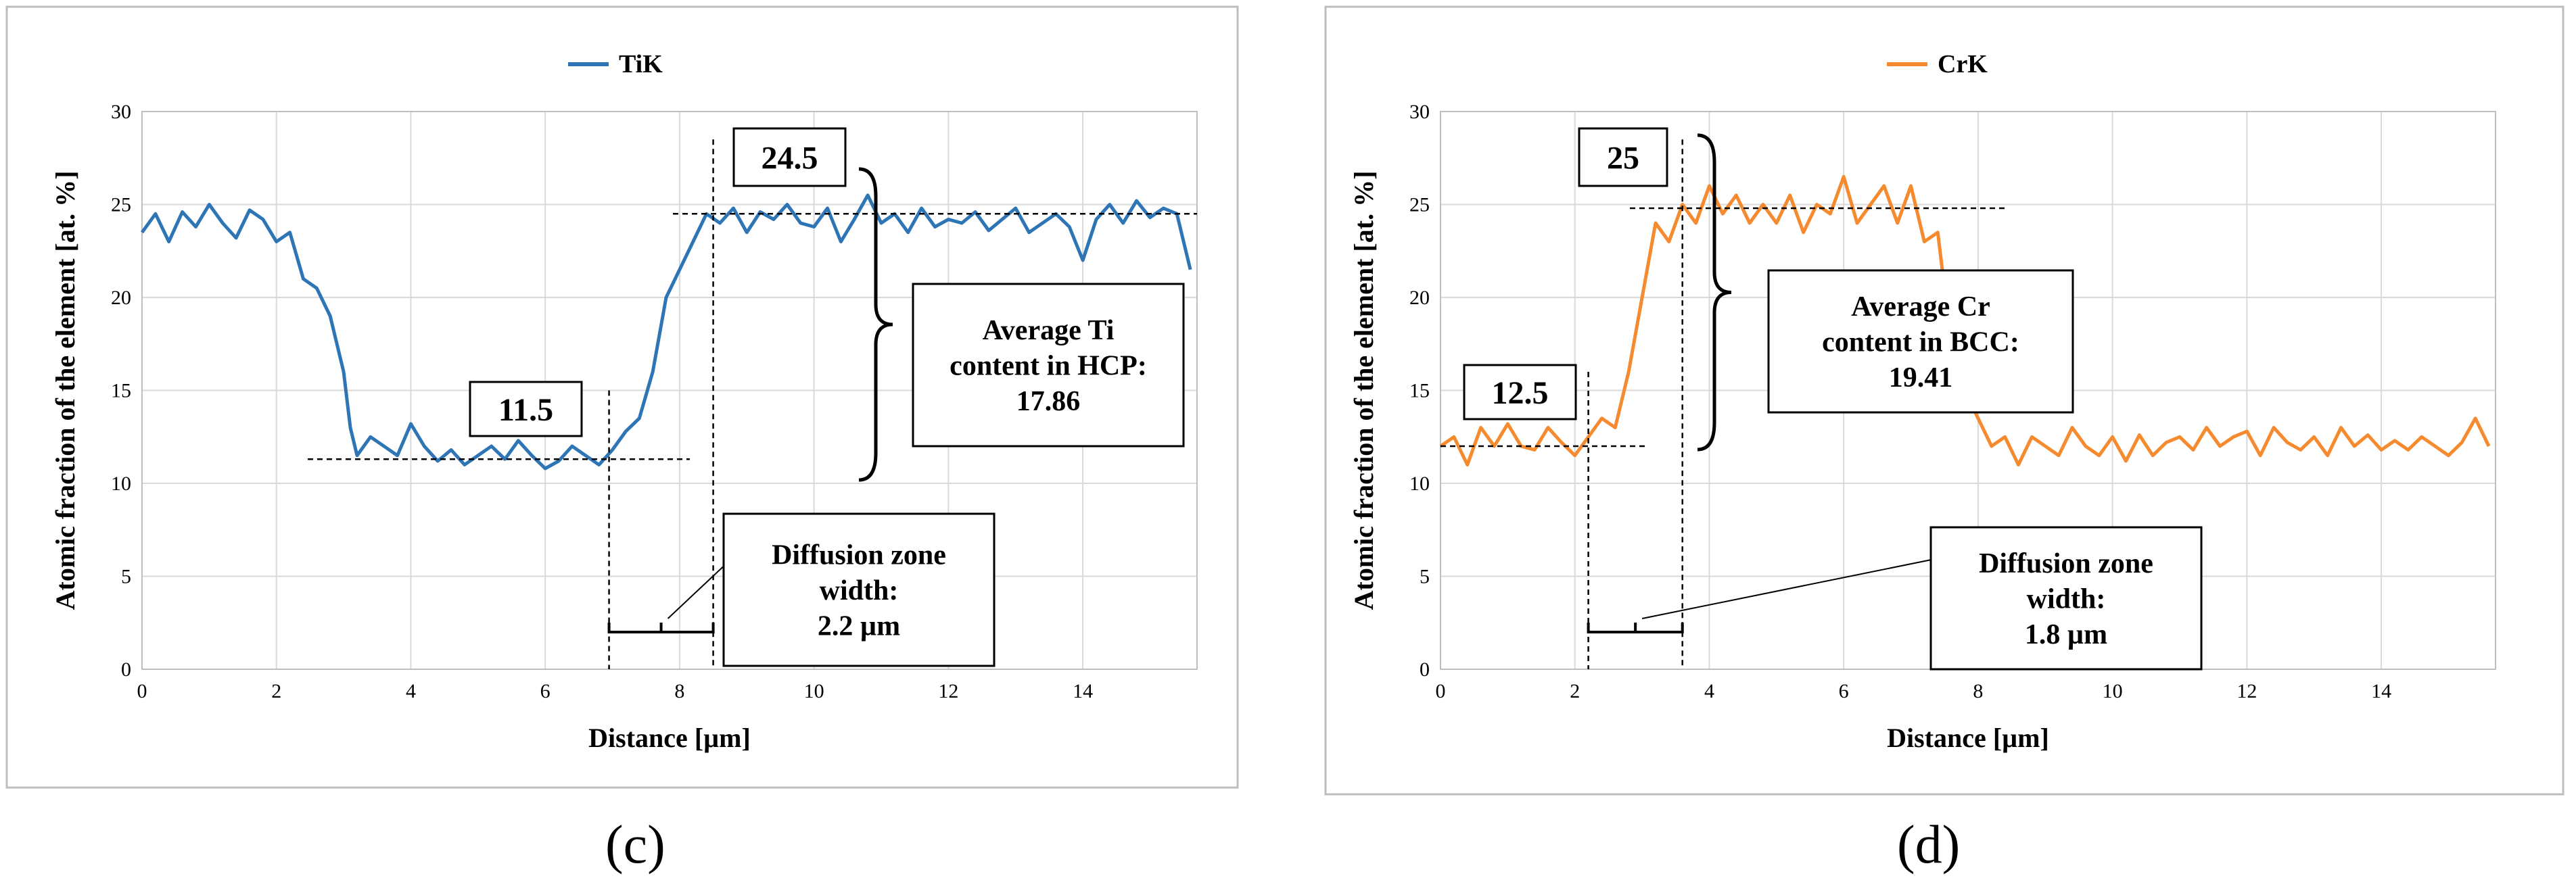 This screenshot has height=893, width=2576. What do you see at coordinates (859, 626) in the screenshot?
I see `diffusion-zone-text-line: 2.2 µm` at bounding box center [859, 626].